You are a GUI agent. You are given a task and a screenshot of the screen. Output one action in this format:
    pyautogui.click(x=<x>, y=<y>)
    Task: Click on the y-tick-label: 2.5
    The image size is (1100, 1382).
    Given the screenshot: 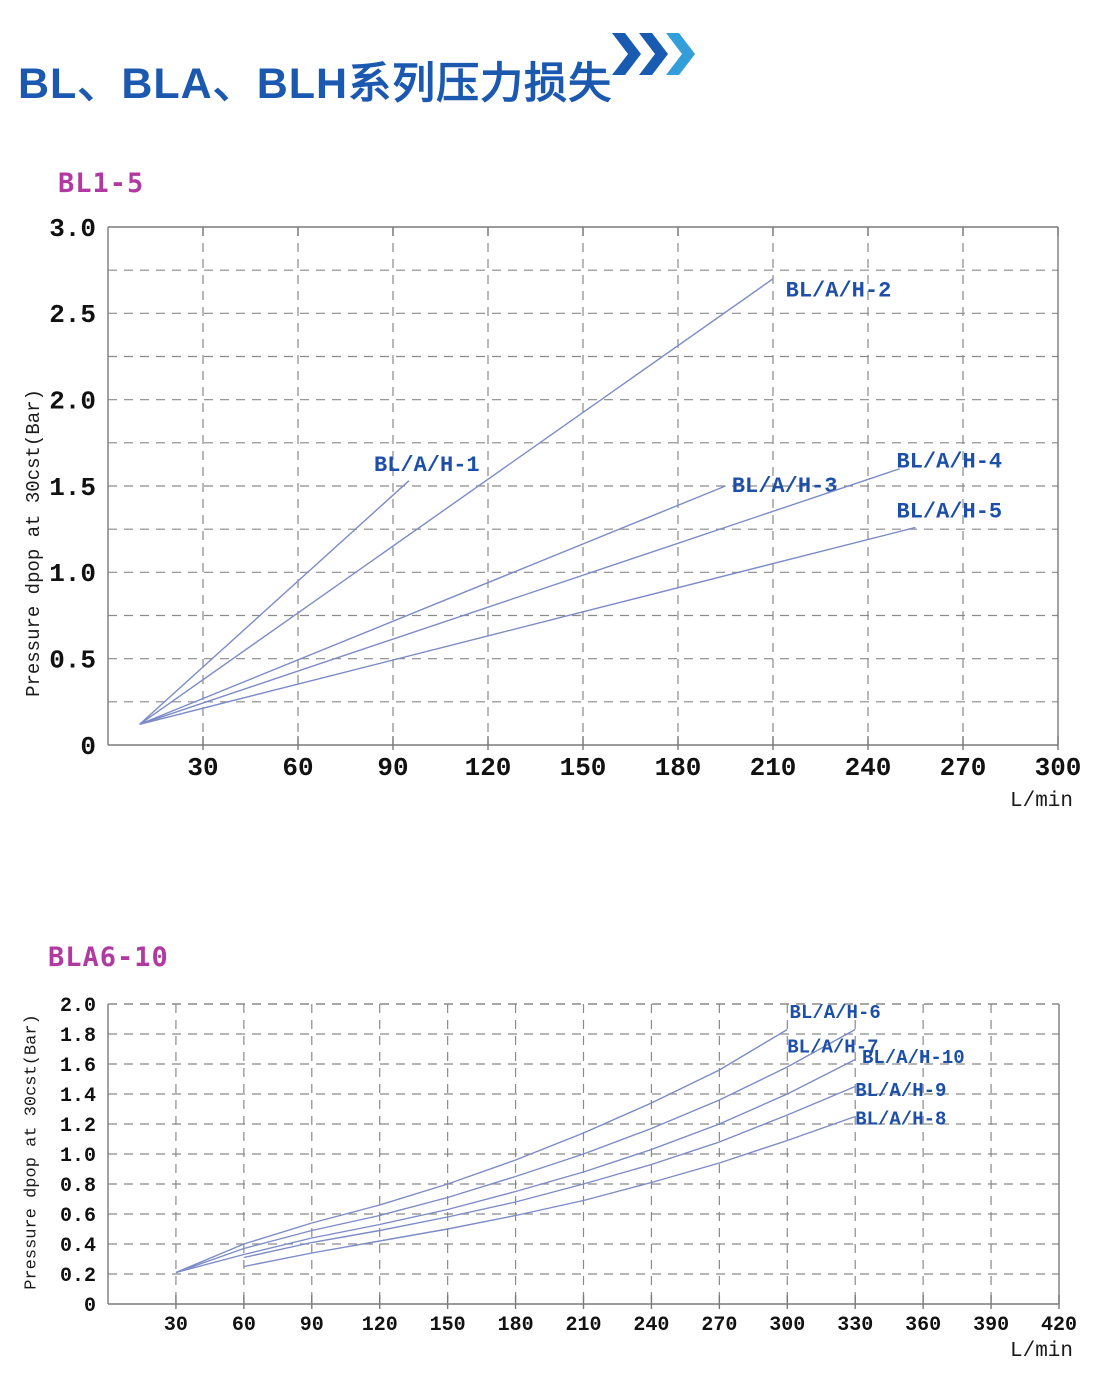 What is the action you would take?
    pyautogui.click(x=72, y=315)
    